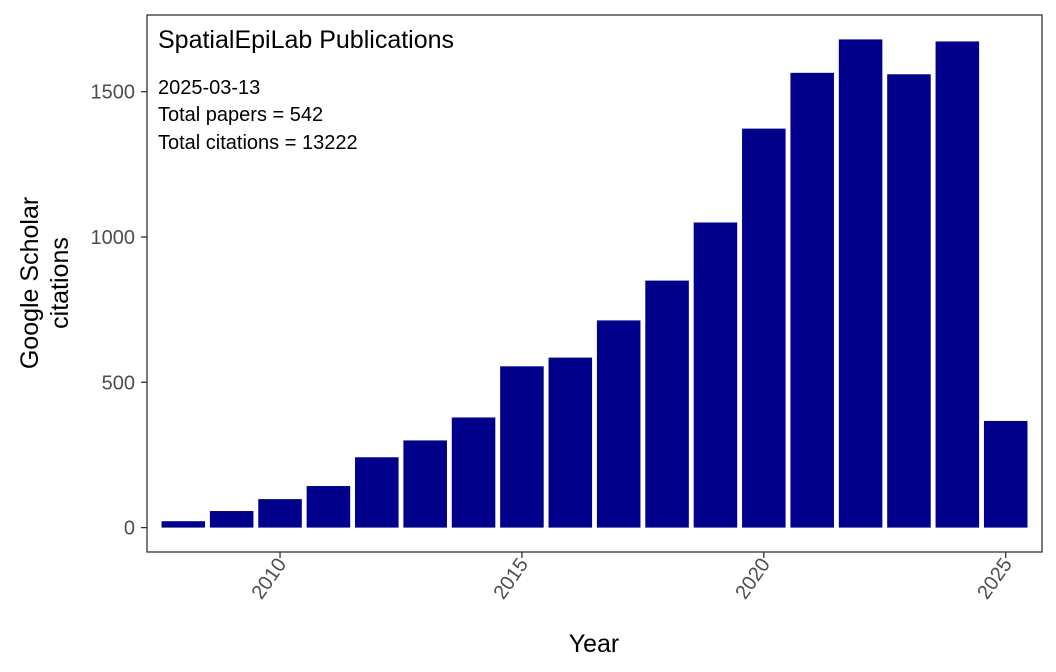 This screenshot has width=1056, height=672. What do you see at coordinates (753, 578) in the screenshot?
I see `x-tick-label: 2020` at bounding box center [753, 578].